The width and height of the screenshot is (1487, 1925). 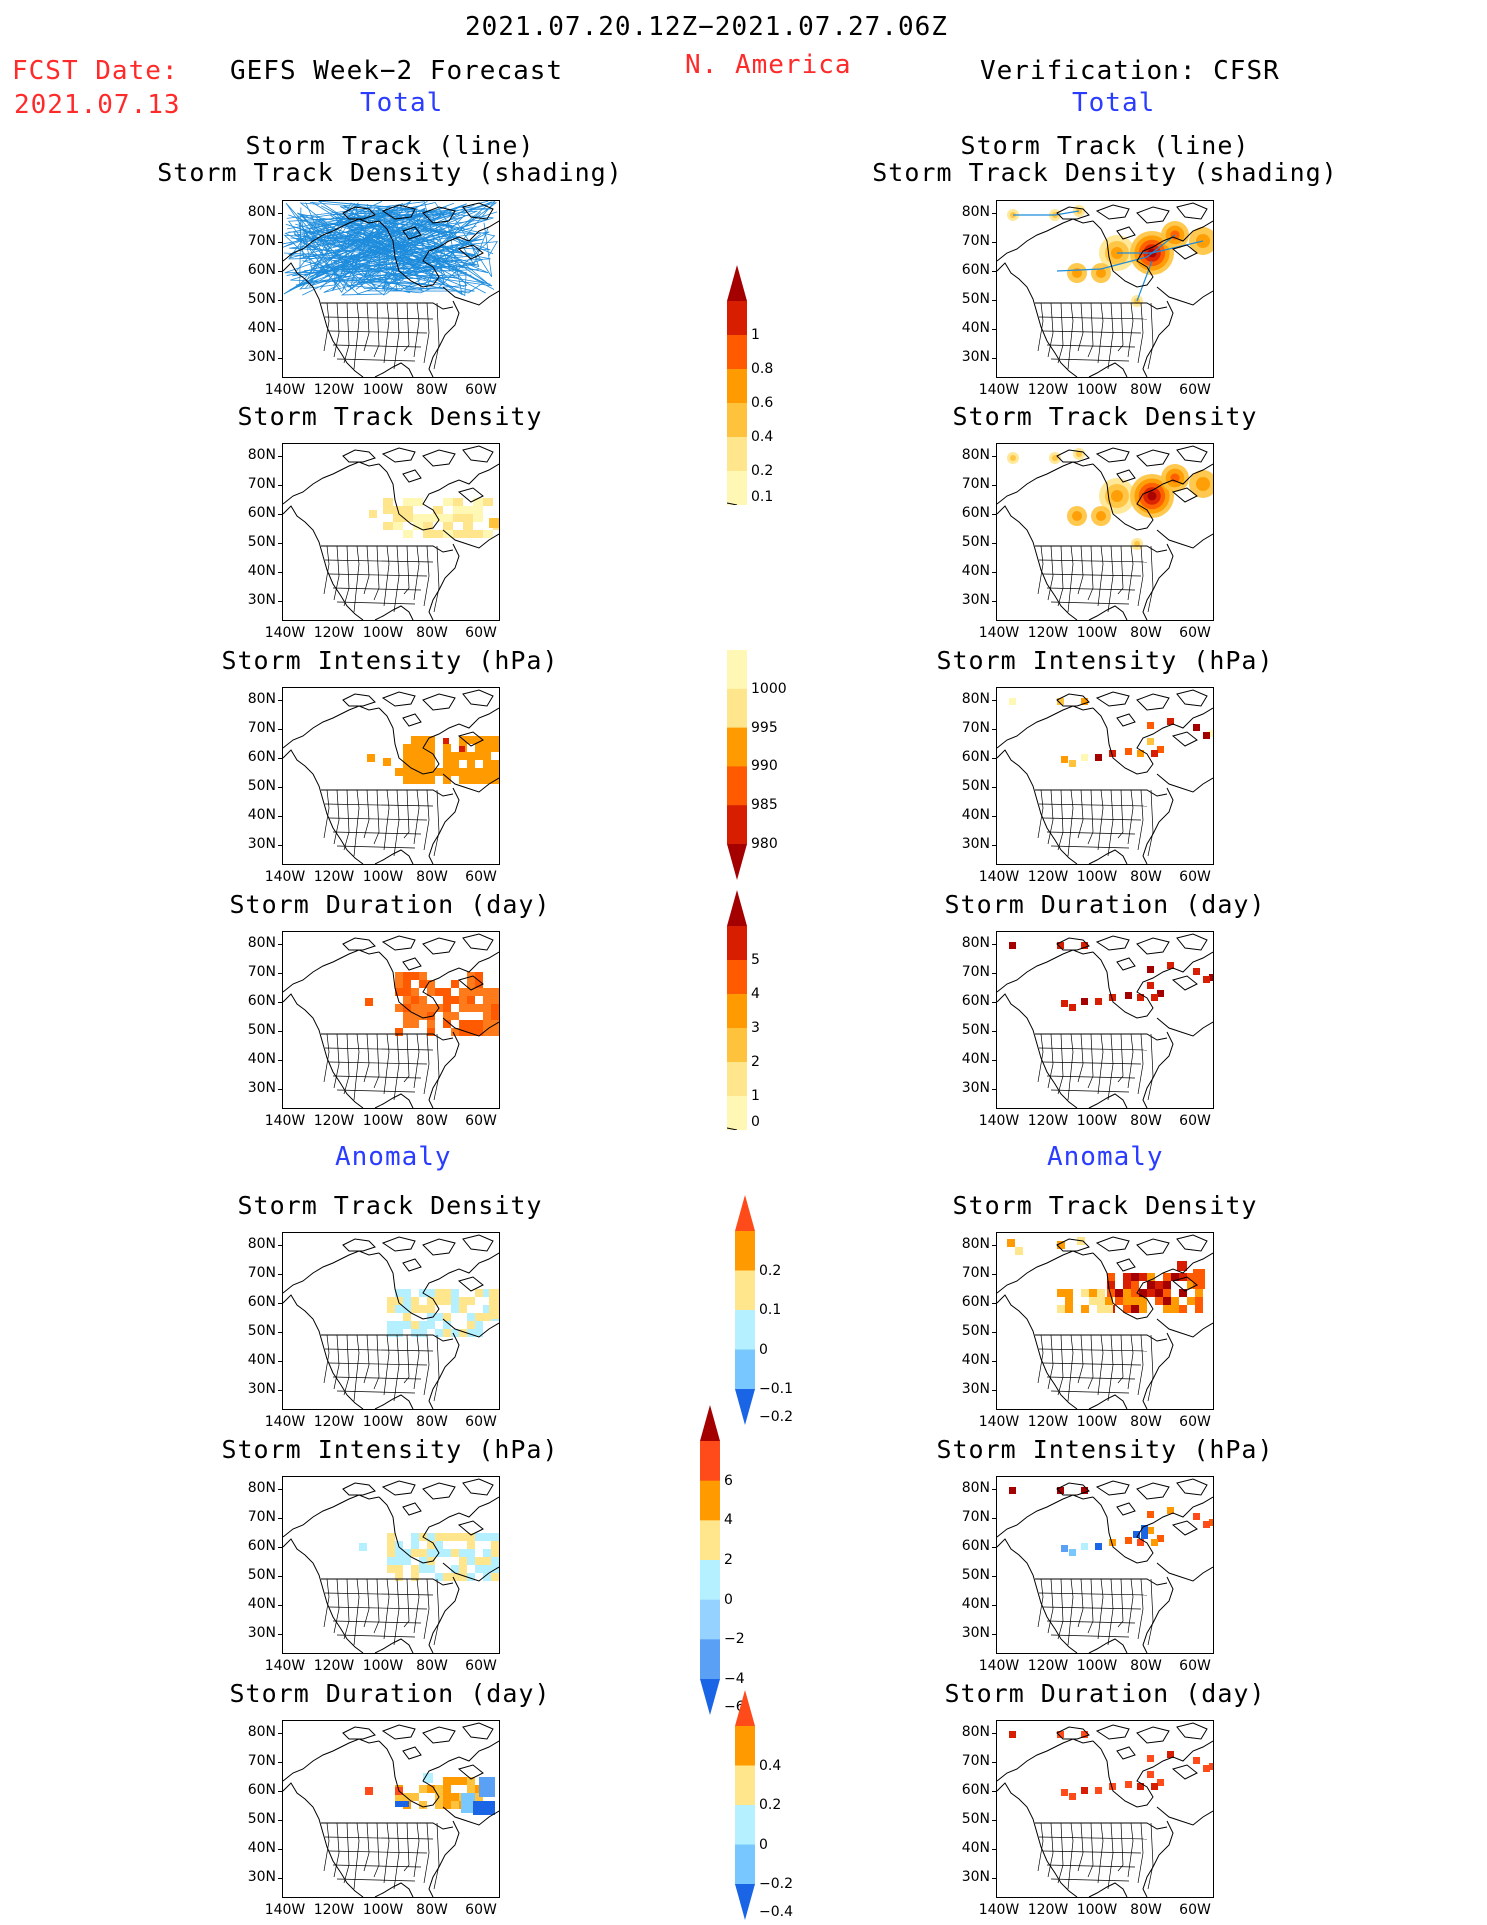 I want to click on lat-tick-label: 50N, so click(x=975, y=786).